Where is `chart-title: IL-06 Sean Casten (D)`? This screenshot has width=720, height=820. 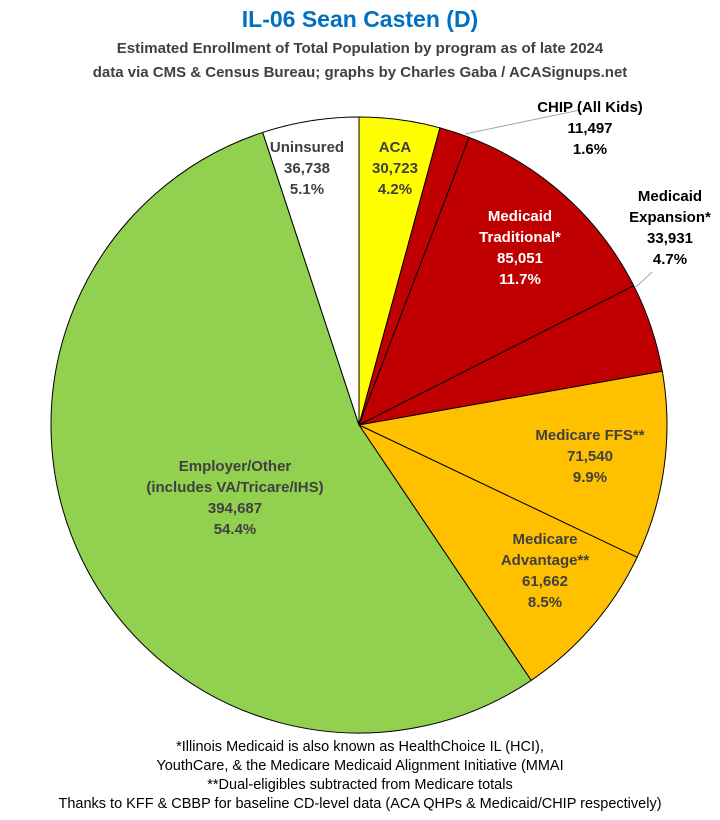 chart-title: IL-06 Sean Casten (D) is located at coordinates (360, 19).